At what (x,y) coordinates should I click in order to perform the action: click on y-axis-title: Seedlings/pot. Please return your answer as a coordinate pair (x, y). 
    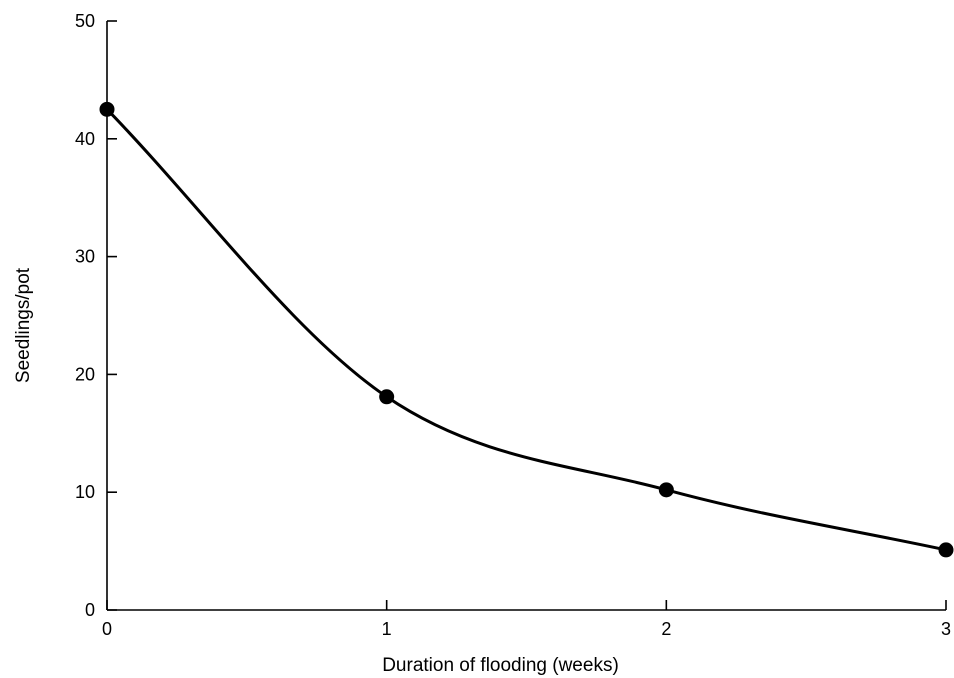
    Looking at the image, I should click on (23, 325).